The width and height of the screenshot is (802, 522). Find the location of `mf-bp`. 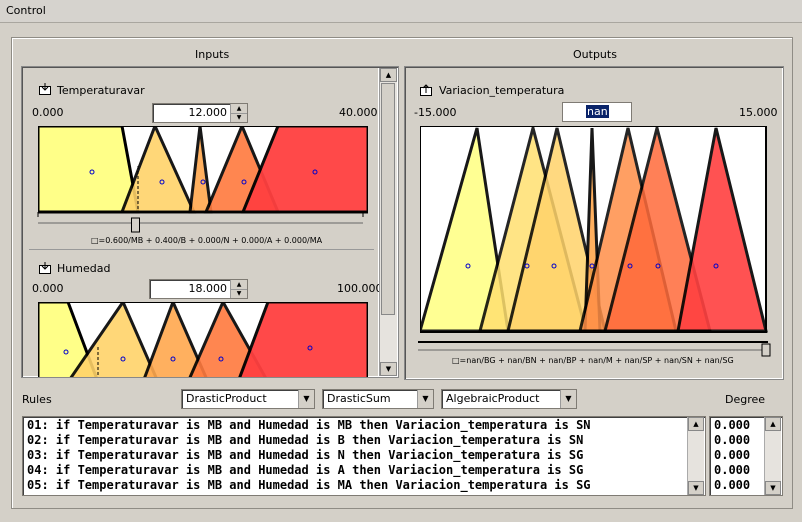

mf-bp is located at coordinates (556, 230).